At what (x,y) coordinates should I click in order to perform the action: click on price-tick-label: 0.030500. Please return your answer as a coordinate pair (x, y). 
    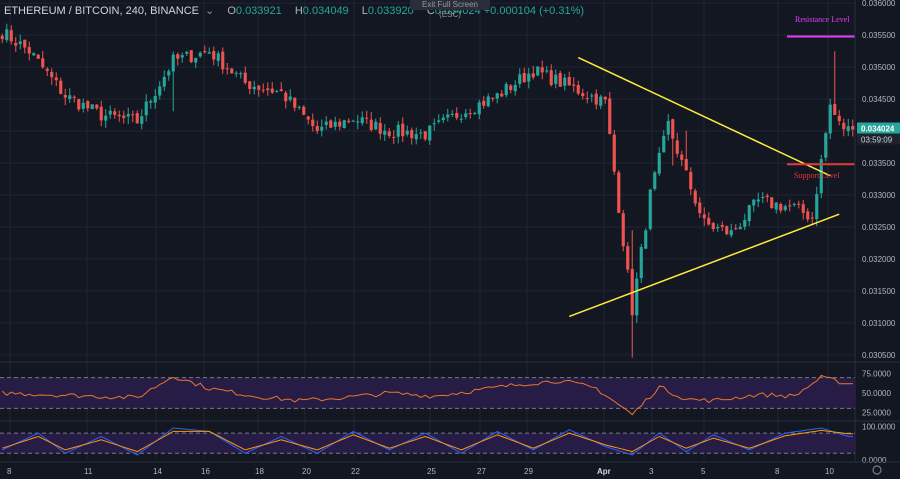
    Looking at the image, I should click on (879, 355).